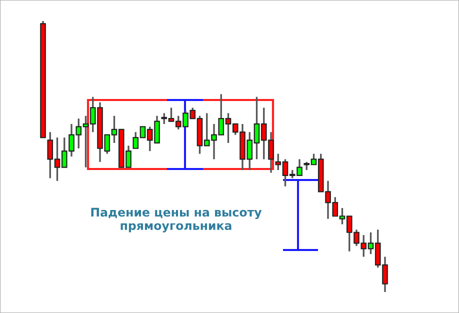 The height and width of the screenshot is (313, 459). What do you see at coordinates (176, 220) in the screenshot?
I see `annotation: Падение цены на высоту прямоугольника` at bounding box center [176, 220].